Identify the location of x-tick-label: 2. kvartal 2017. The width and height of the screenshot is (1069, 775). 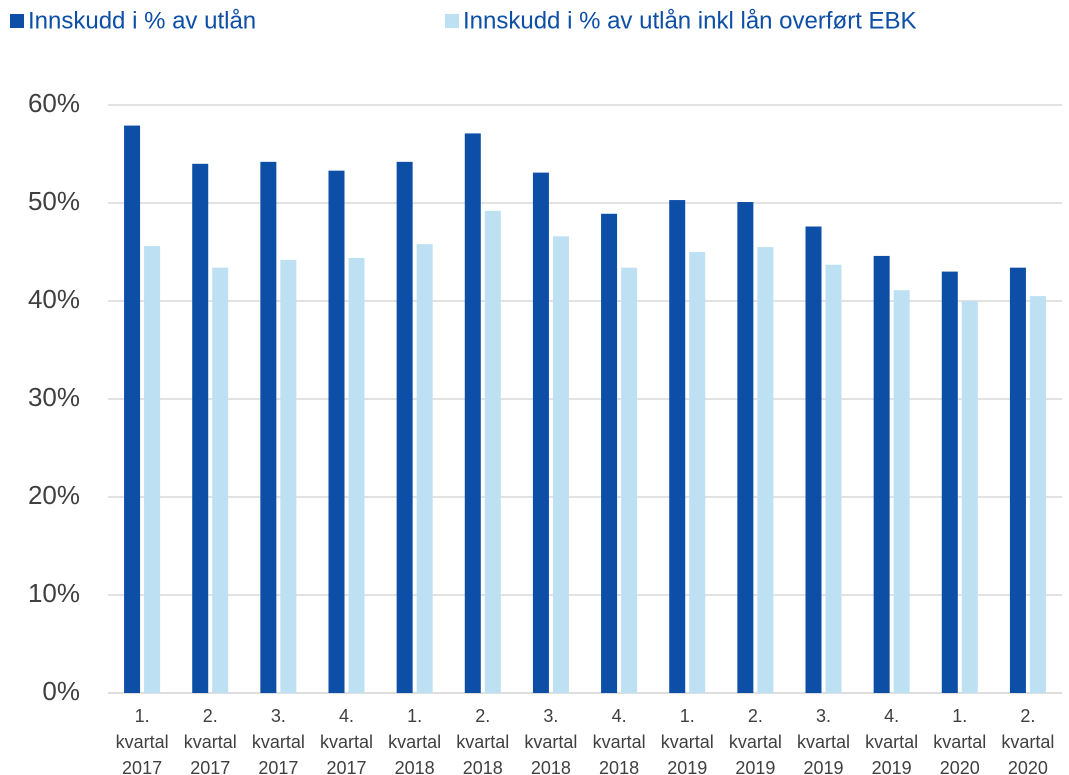
(210, 740).